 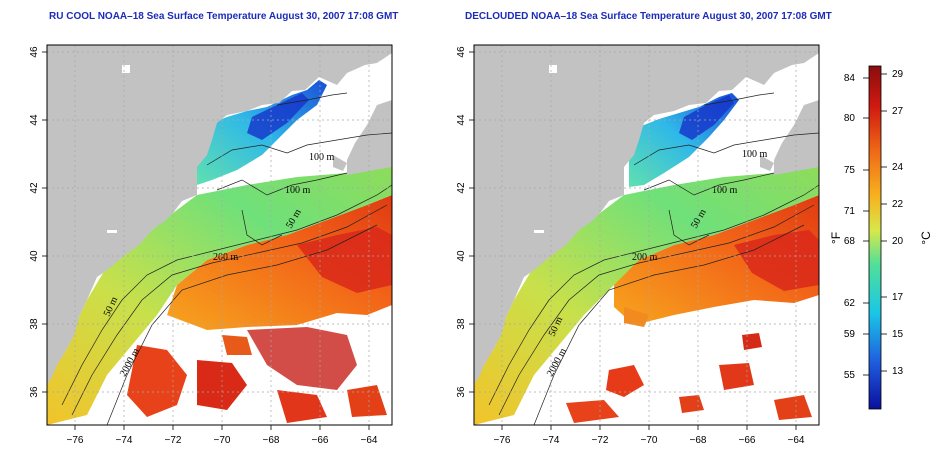 What do you see at coordinates (898, 334) in the screenshot?
I see `celsius-tick: 15` at bounding box center [898, 334].